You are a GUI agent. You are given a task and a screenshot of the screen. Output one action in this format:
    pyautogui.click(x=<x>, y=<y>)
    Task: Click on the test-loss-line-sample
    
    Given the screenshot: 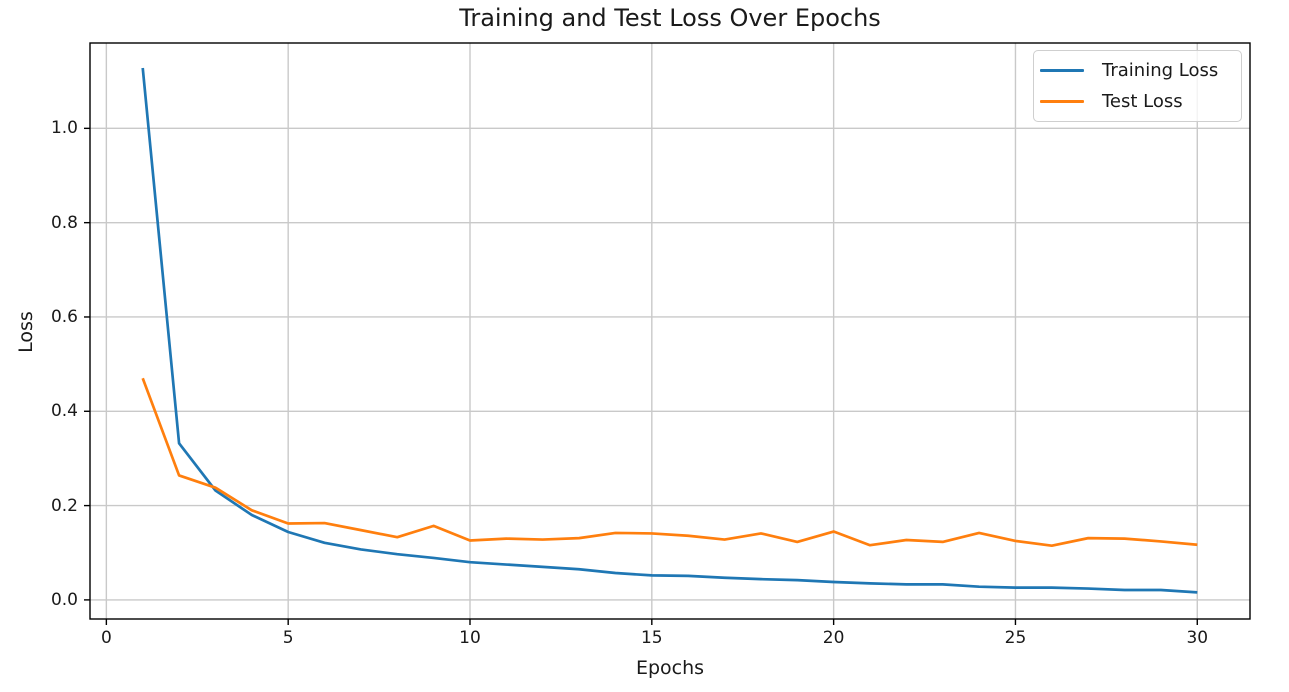 What is the action you would take?
    pyautogui.click(x=1062, y=101)
    